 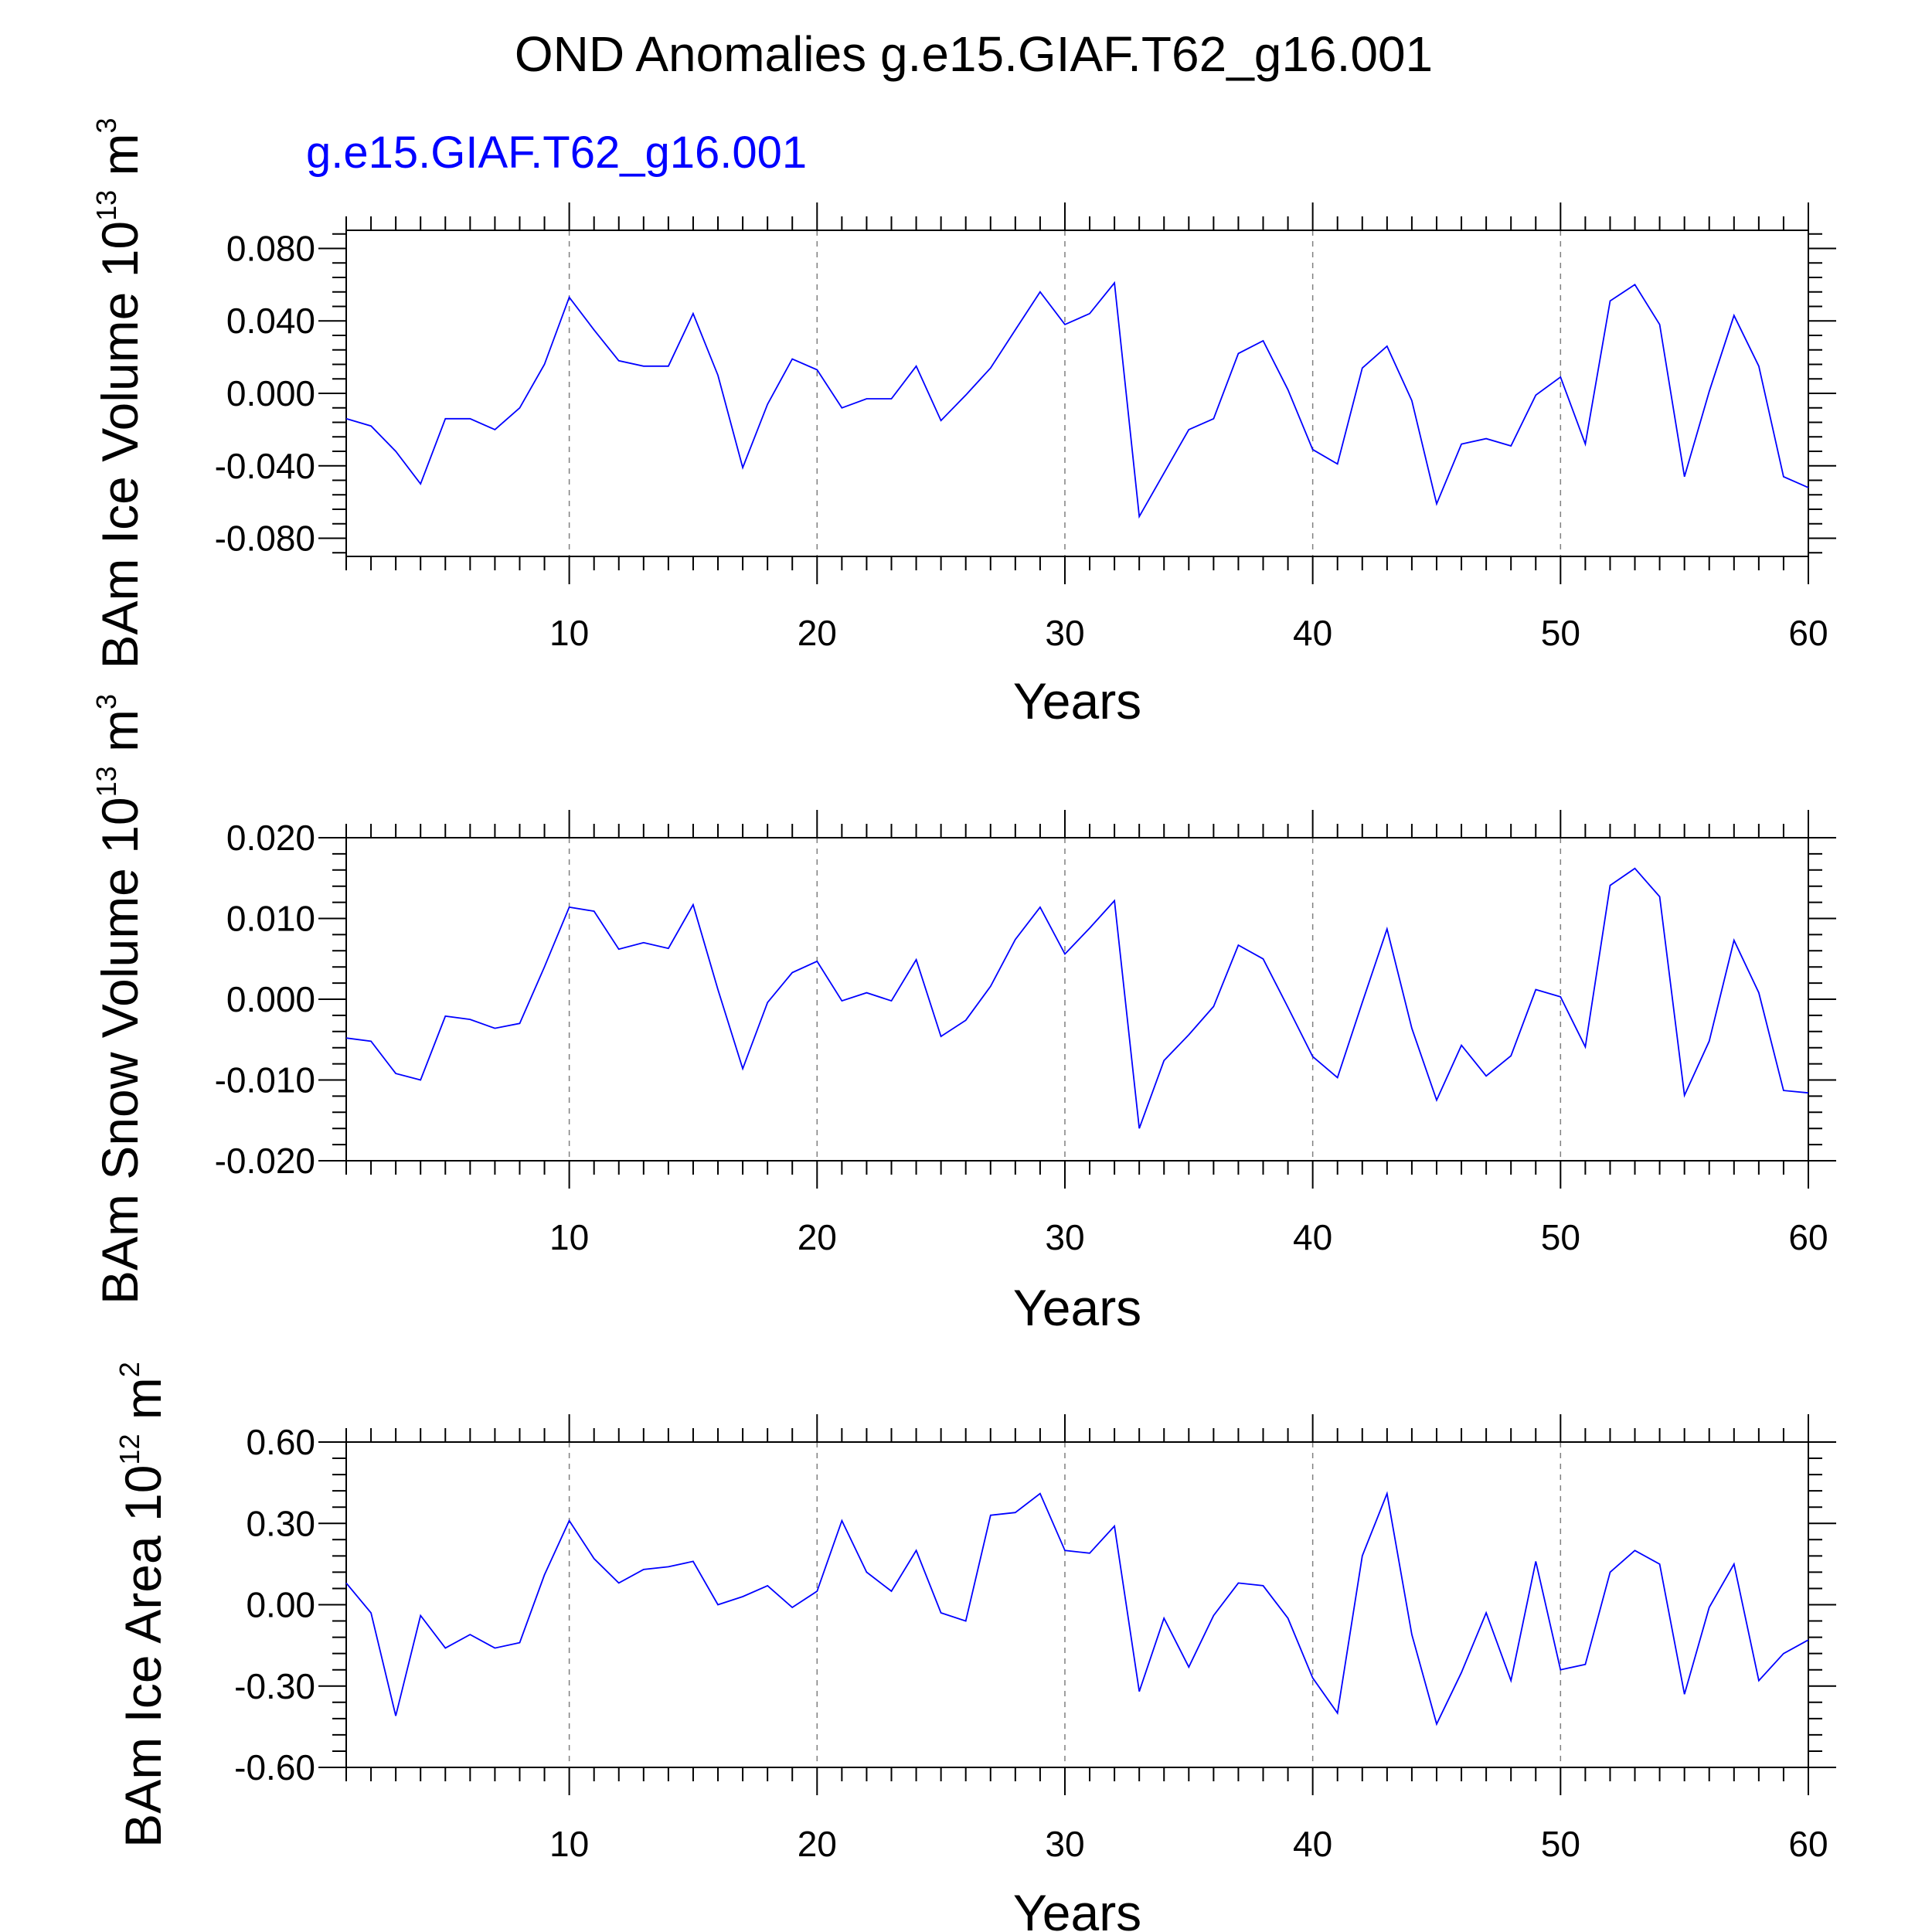 What do you see at coordinates (280, 1442) in the screenshot?
I see `y-tick-label: 0.60` at bounding box center [280, 1442].